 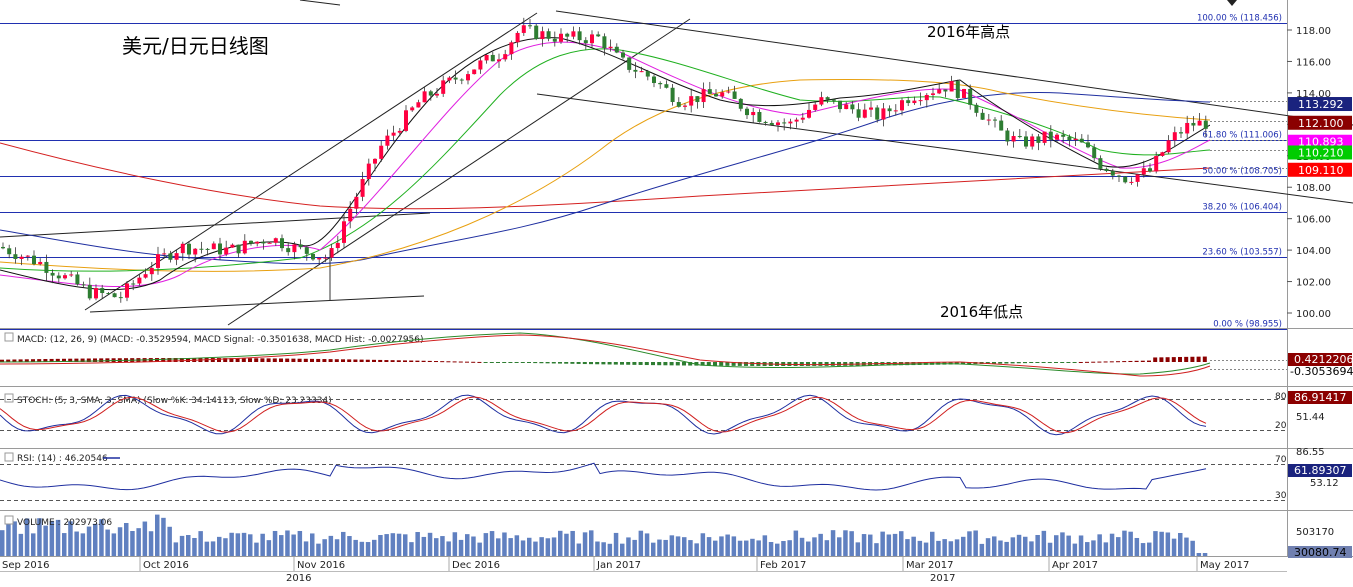 What do you see at coordinates (603, 415) in the screenshot?
I see `stoch-d-line` at bounding box center [603, 415].